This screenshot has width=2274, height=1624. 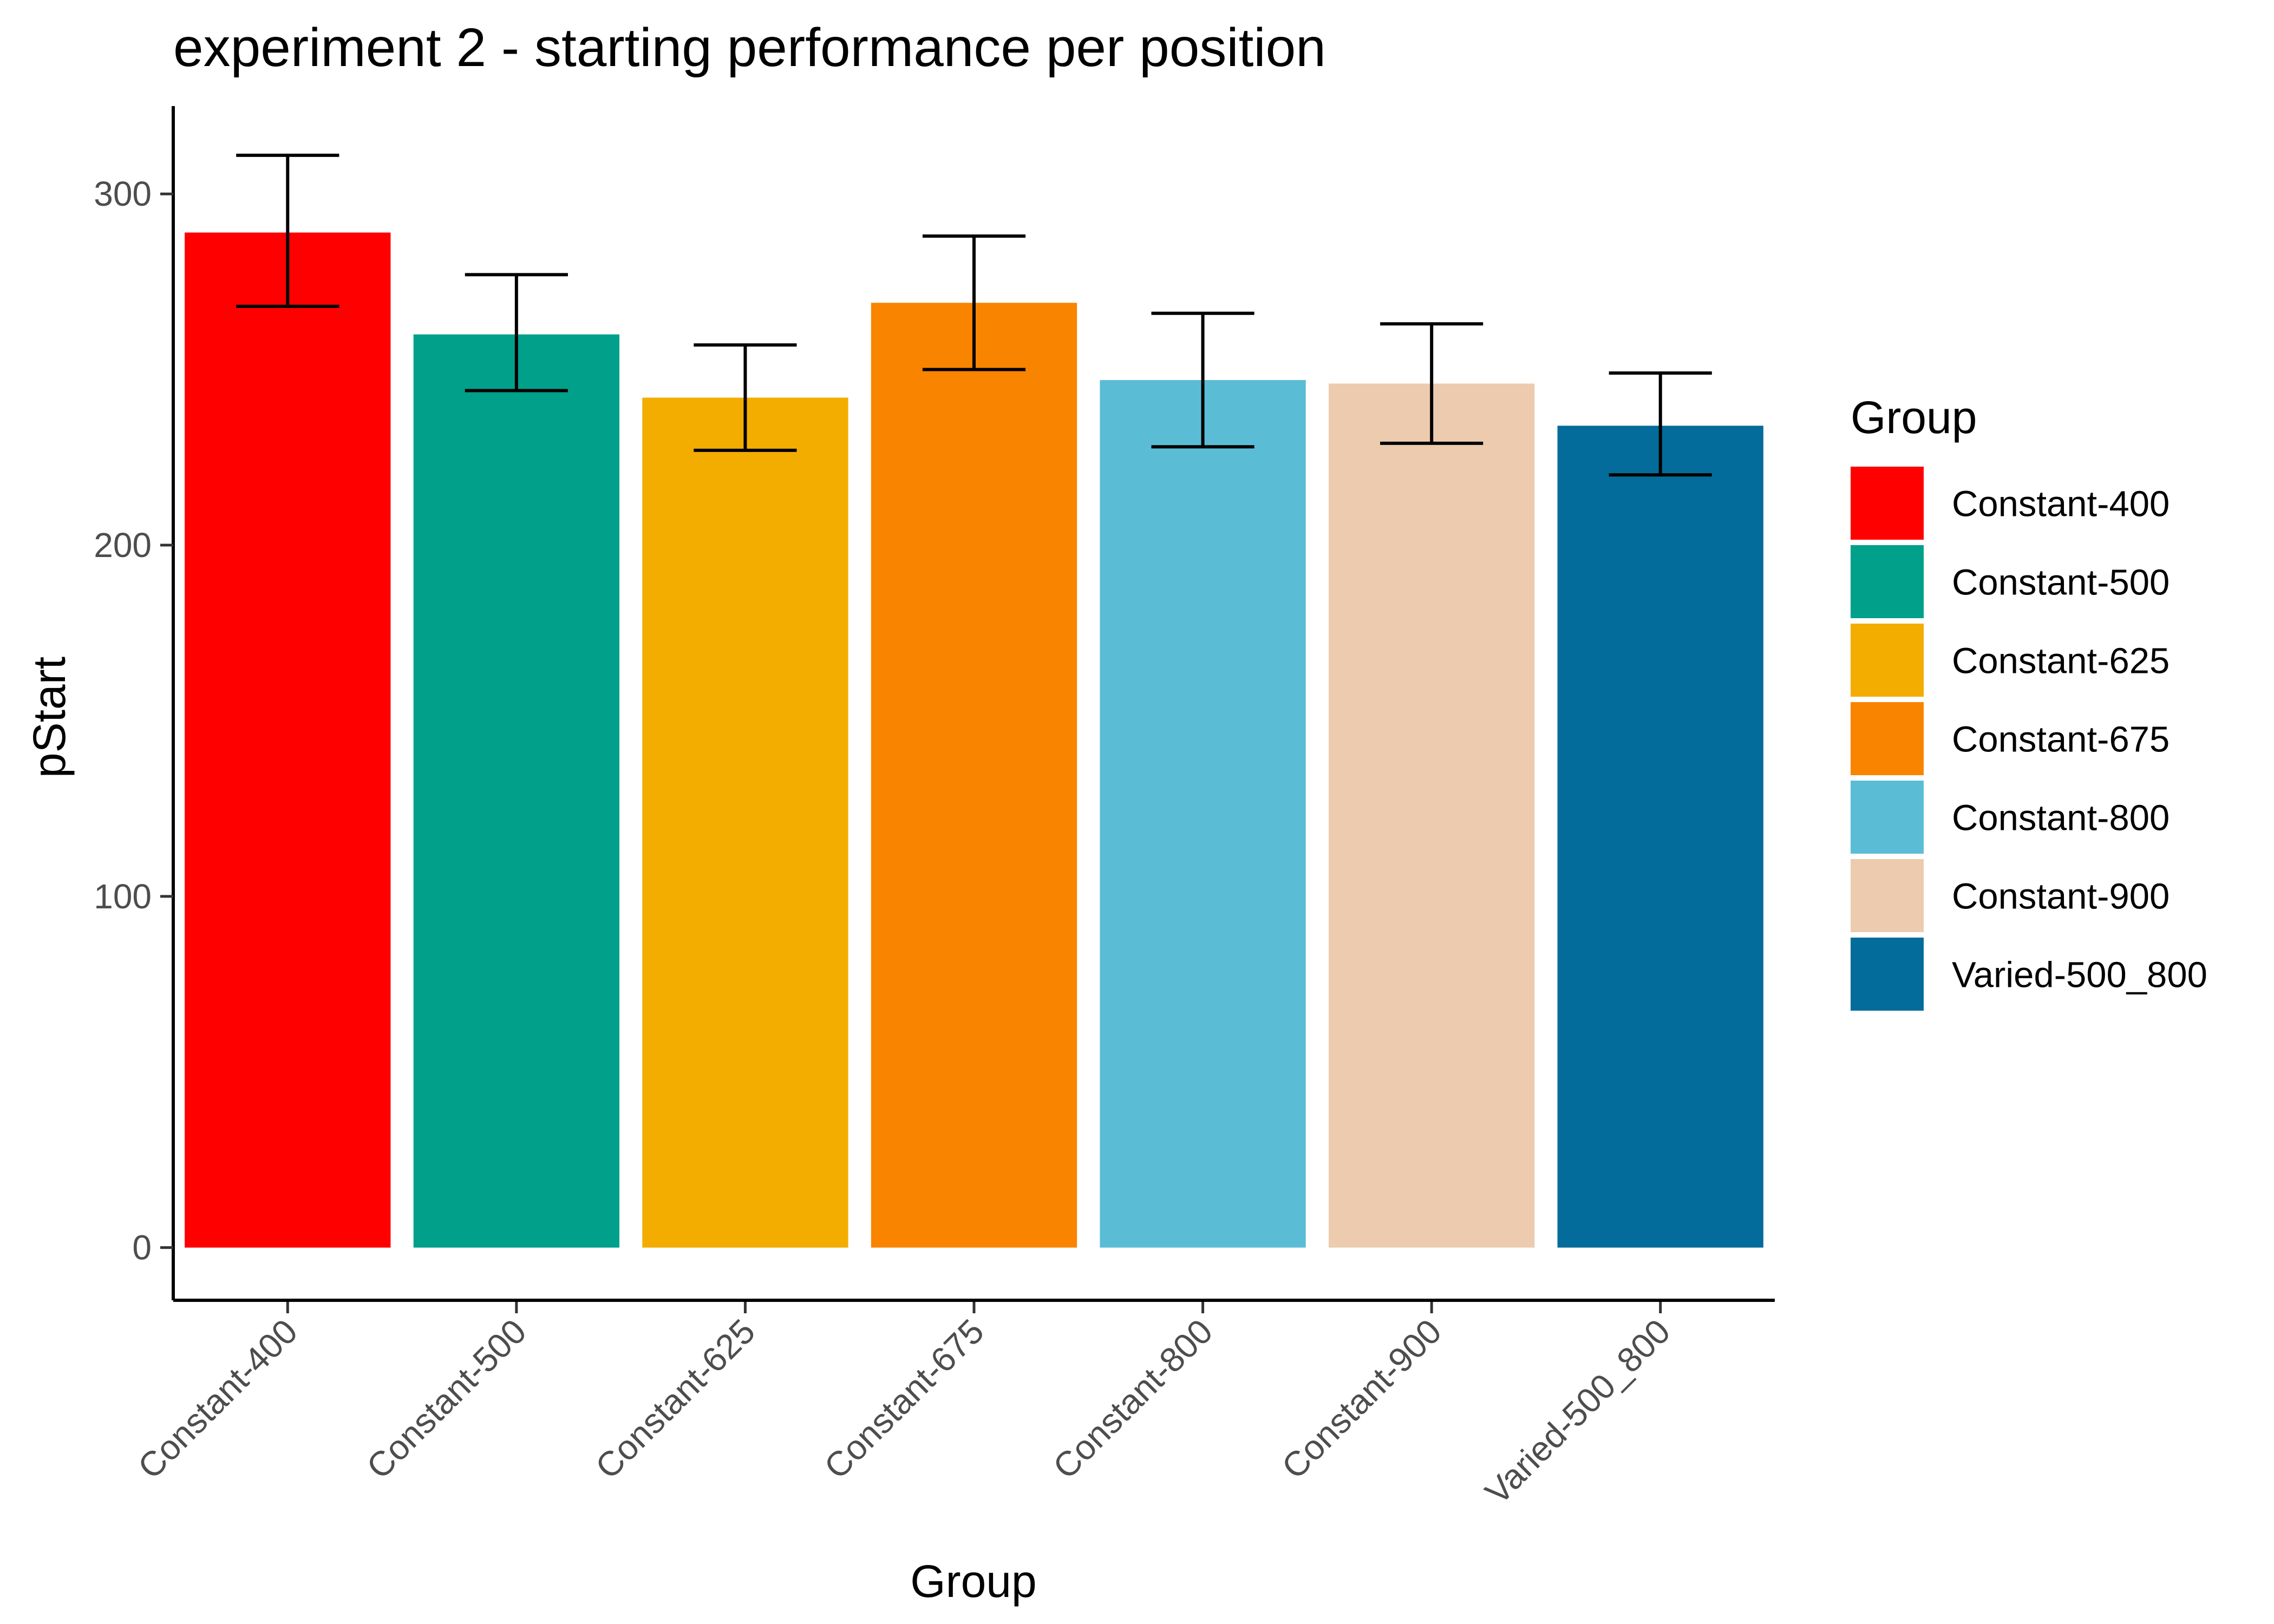 I want to click on x-axis-title: Group, so click(x=973, y=1581).